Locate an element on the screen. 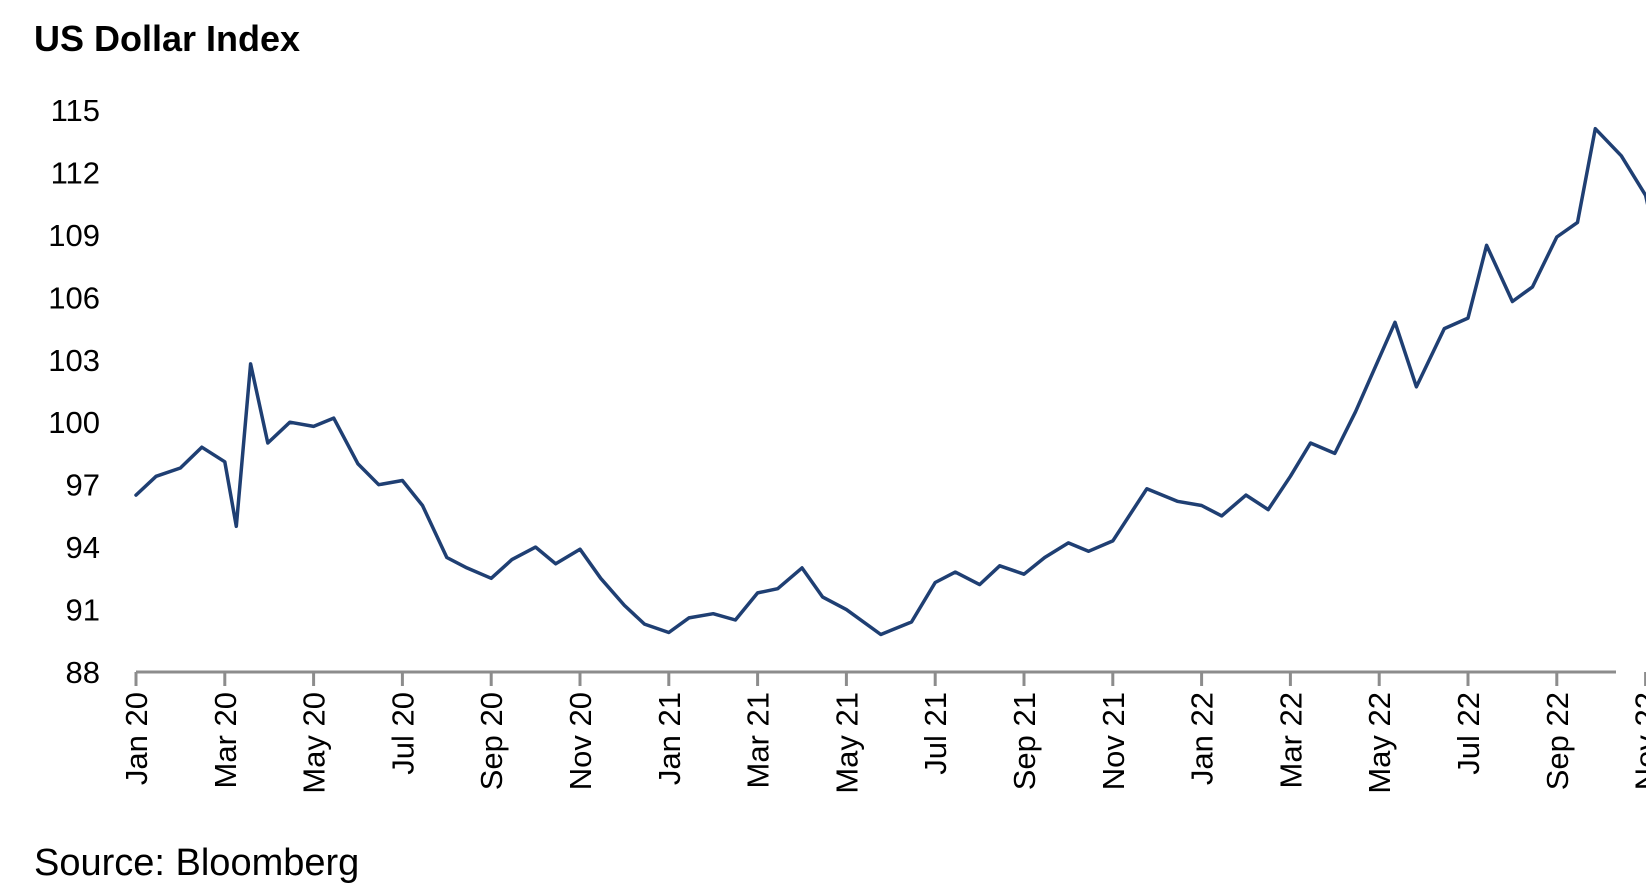  x-tick-label: Jul 21 is located at coordinates (935, 733).